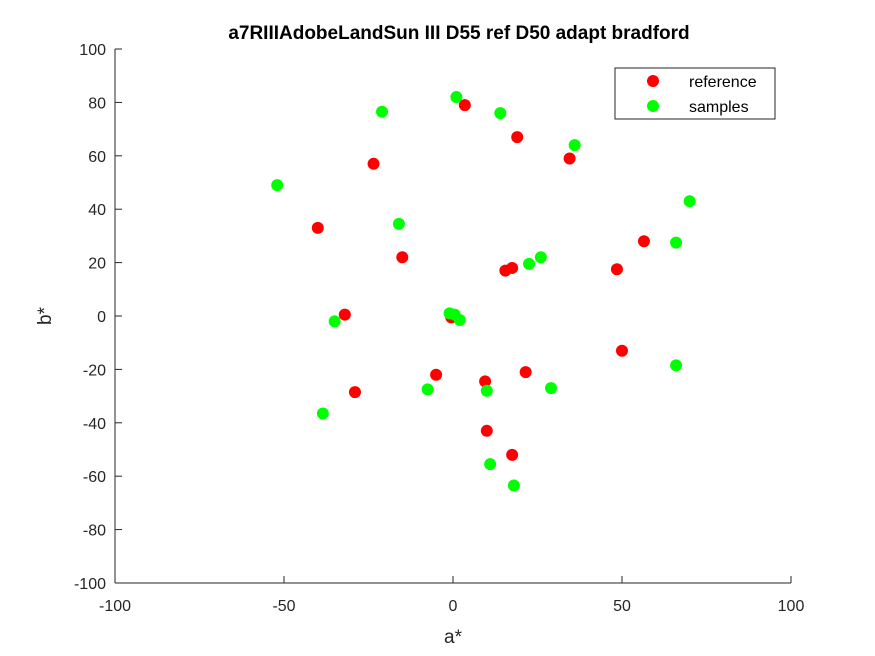  Describe the element at coordinates (97, 157) in the screenshot. I see `y-tick-label: 60` at that location.